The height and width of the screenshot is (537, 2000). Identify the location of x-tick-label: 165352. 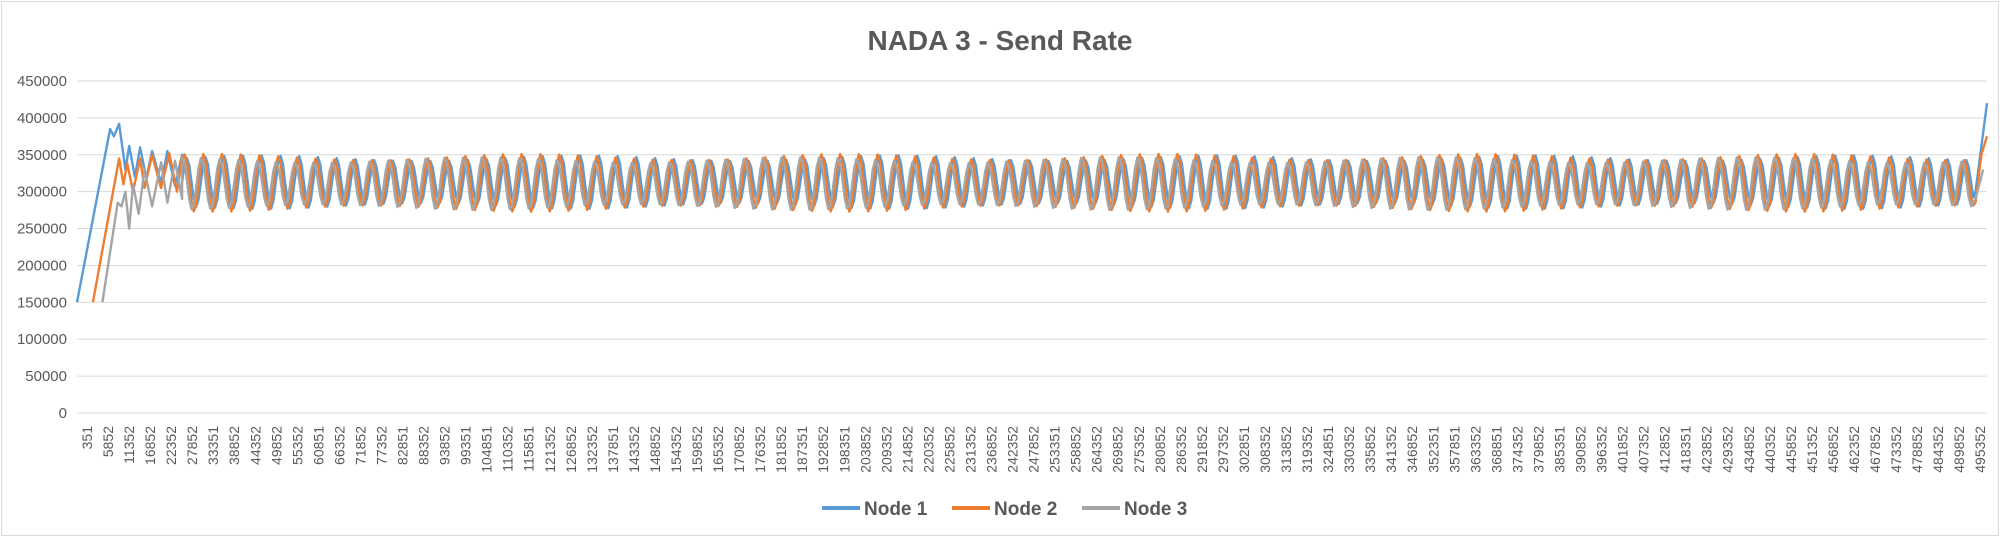
(718, 449).